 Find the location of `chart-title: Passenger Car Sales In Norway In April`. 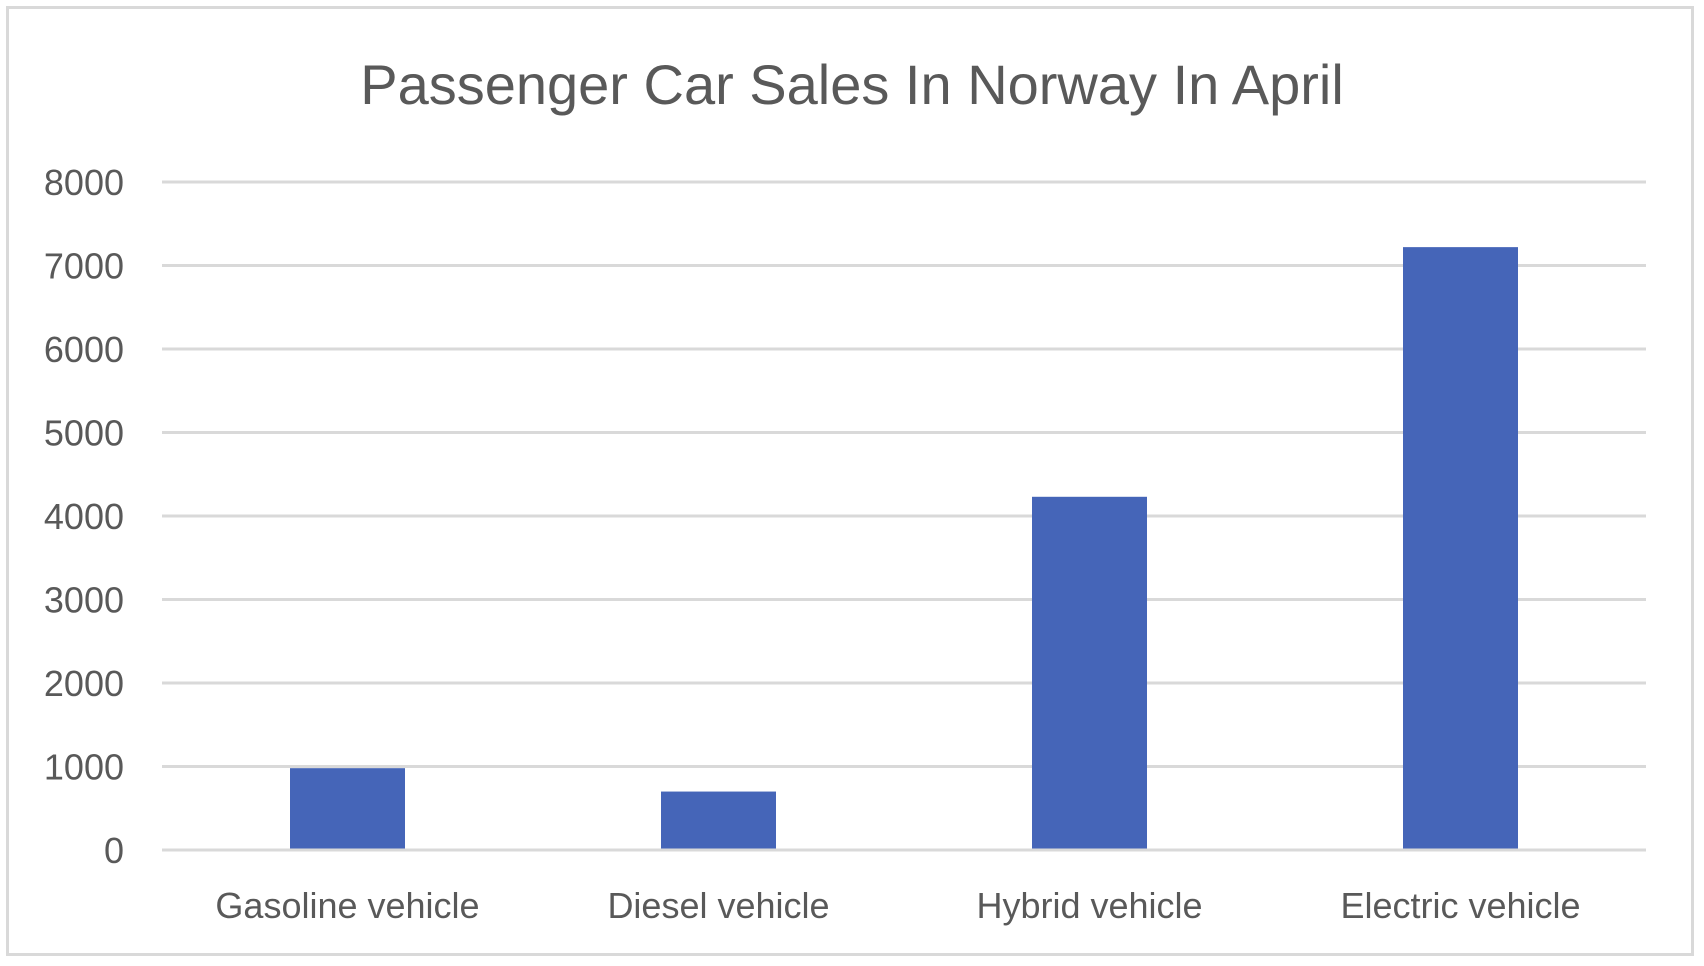

chart-title: Passenger Car Sales In Norway In April is located at coordinates (852, 84).